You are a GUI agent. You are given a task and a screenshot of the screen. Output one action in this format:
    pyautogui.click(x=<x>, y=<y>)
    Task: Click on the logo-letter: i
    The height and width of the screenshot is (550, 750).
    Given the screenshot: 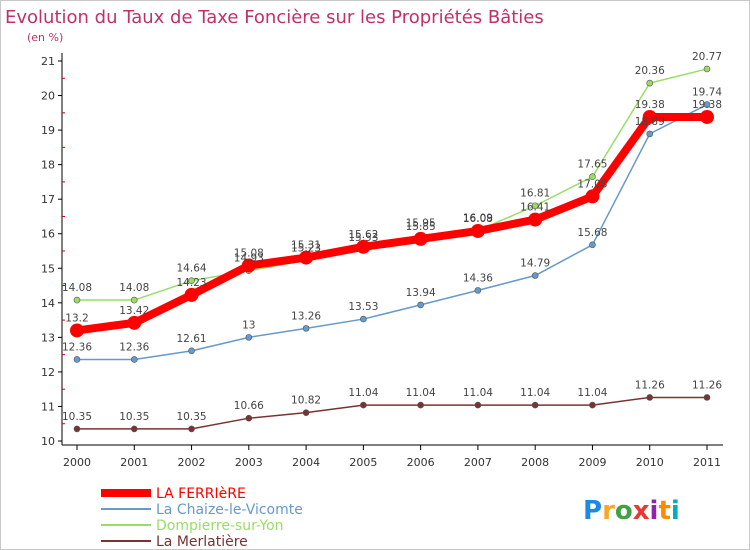 What is the action you would take?
    pyautogui.click(x=675, y=511)
    